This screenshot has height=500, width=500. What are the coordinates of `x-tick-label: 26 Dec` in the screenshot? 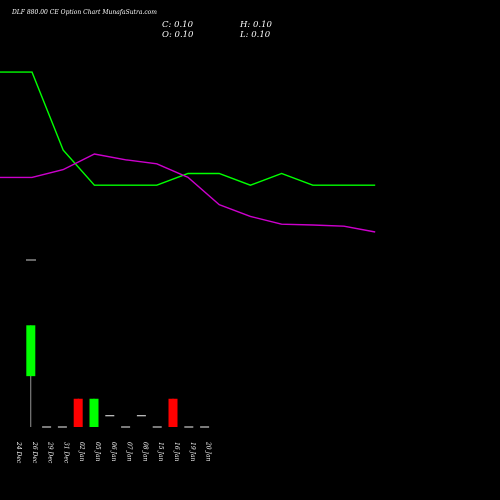 It's located at (34, 452).